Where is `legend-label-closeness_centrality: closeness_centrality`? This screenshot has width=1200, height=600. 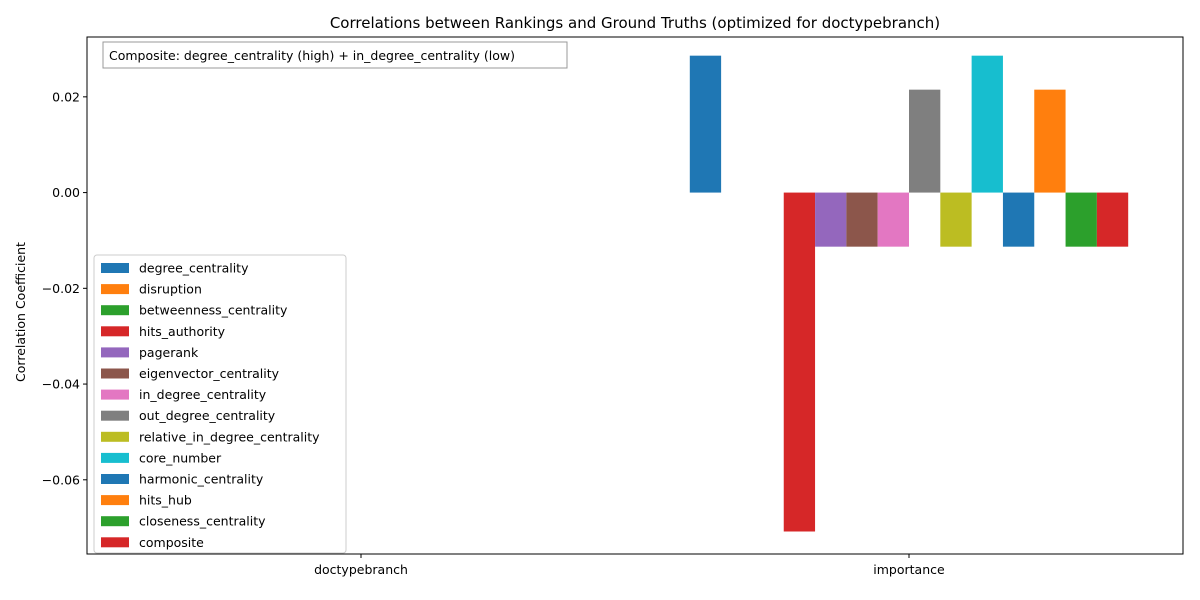
legend-label-closeness_centrality: closeness_centrality is located at coordinates (202, 521).